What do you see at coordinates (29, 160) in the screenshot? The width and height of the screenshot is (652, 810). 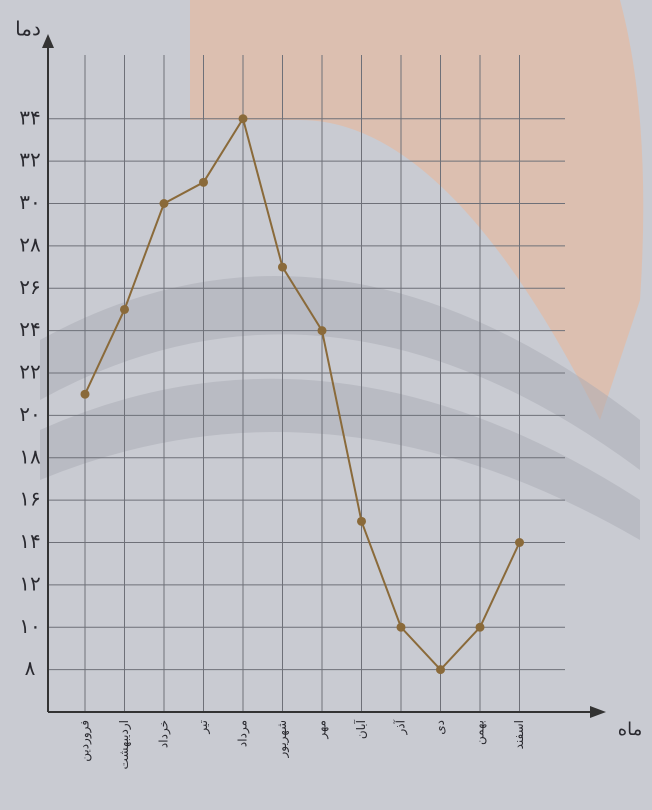 I see `y-tick-label: ۳۲` at bounding box center [29, 160].